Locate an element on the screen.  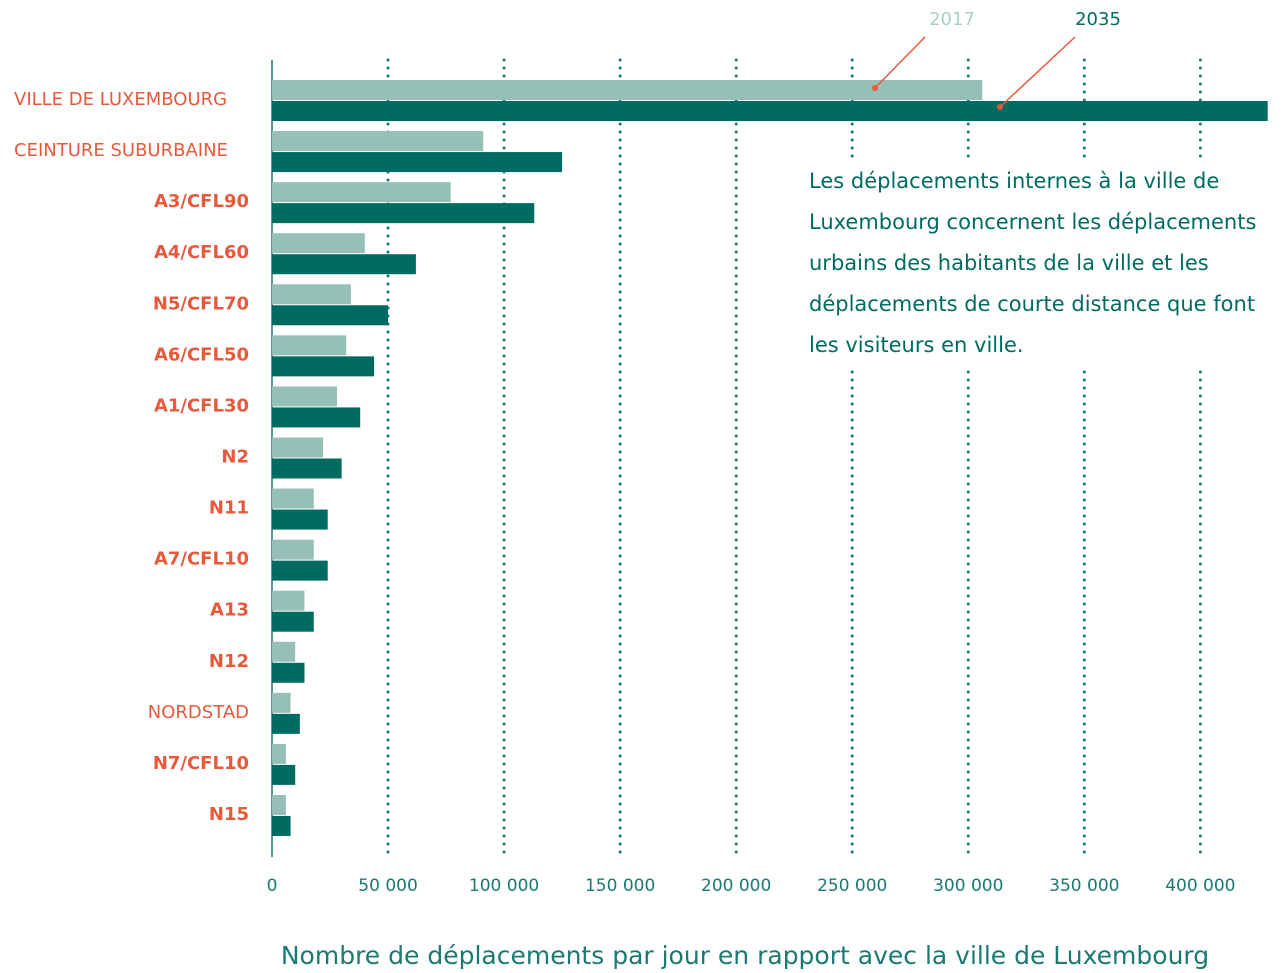
annotation: déplacements de courte distance que font is located at coordinates (1032, 304).